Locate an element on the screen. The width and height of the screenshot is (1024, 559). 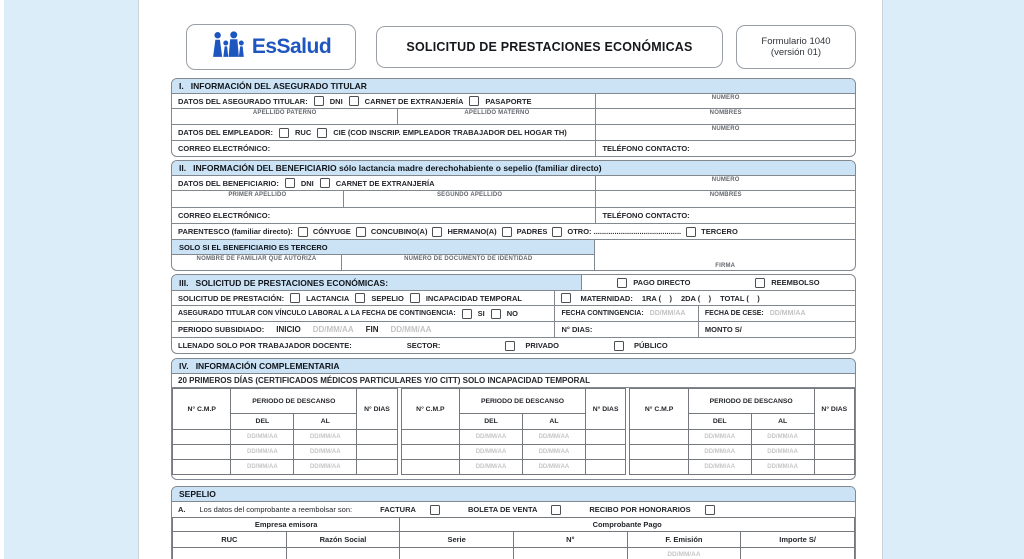
reembolso-checkbox is located at coordinates (760, 282).